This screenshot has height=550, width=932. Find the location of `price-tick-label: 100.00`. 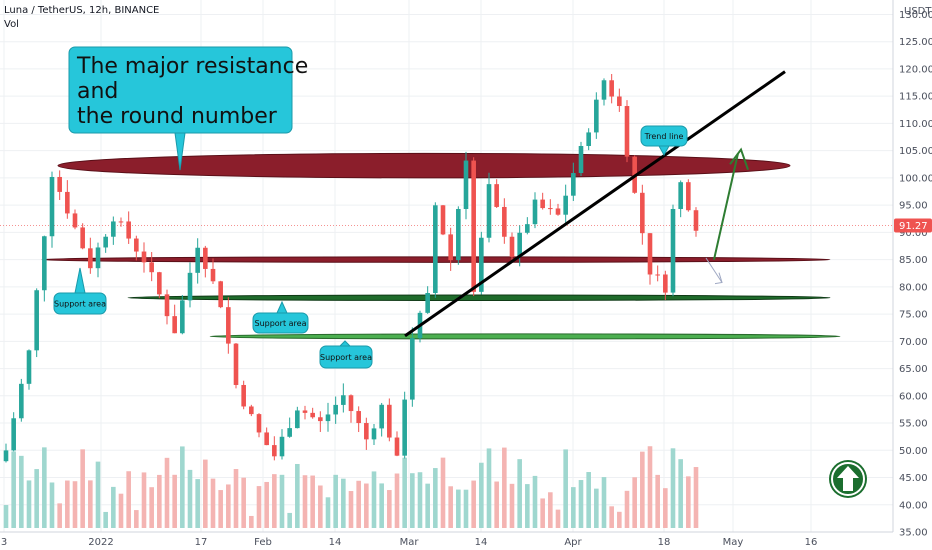

price-tick-label: 100.00 is located at coordinates (915, 178).